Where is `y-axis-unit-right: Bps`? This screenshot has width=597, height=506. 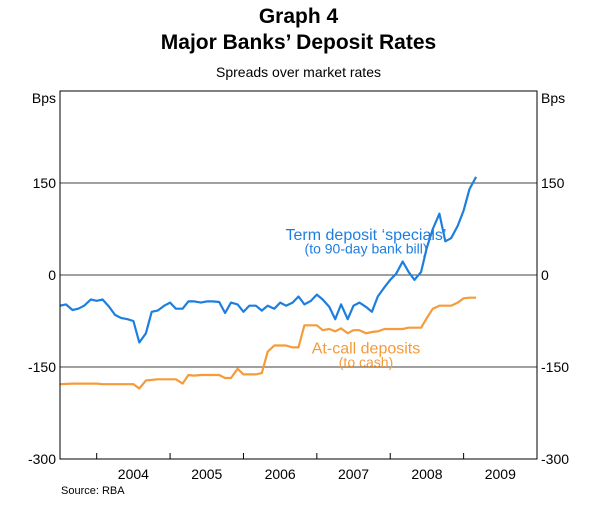
y-axis-unit-right: Bps is located at coordinates (553, 98).